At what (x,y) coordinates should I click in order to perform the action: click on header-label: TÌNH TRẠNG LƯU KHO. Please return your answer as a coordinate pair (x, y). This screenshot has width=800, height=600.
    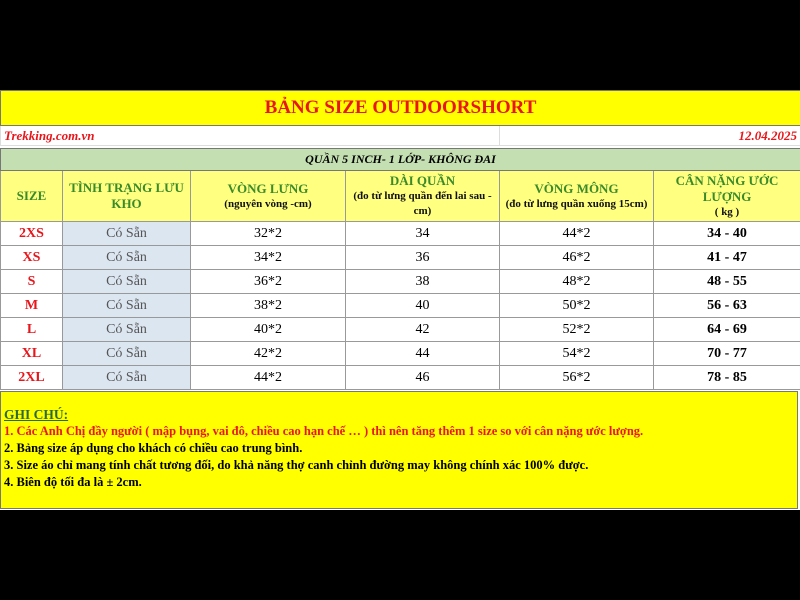
    Looking at the image, I should click on (126, 195).